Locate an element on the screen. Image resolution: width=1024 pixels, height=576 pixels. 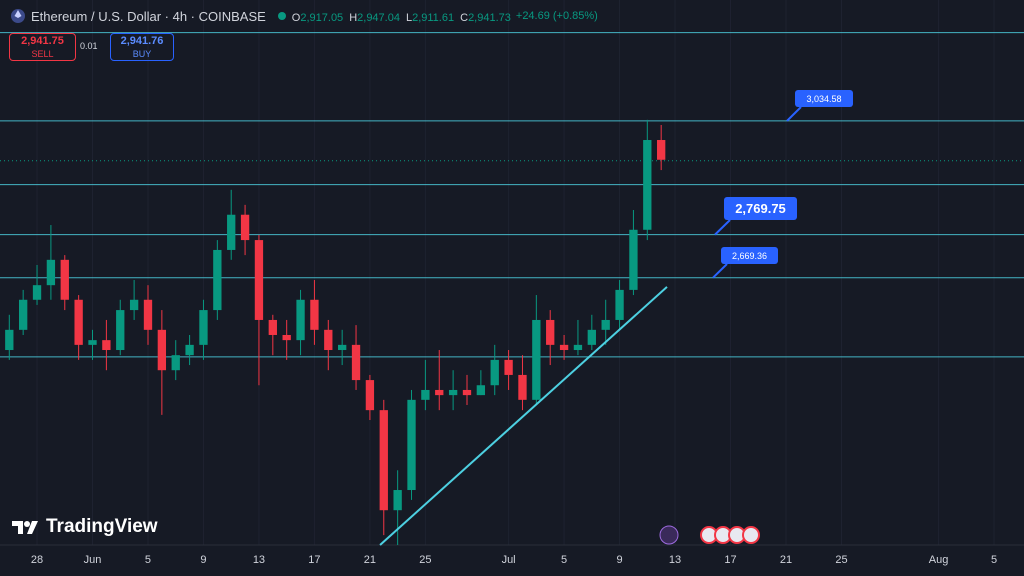
ohlc: O2,917.05 H2,947.04 L2,911.61 C2,941.73 is located at coordinates (398, 16).